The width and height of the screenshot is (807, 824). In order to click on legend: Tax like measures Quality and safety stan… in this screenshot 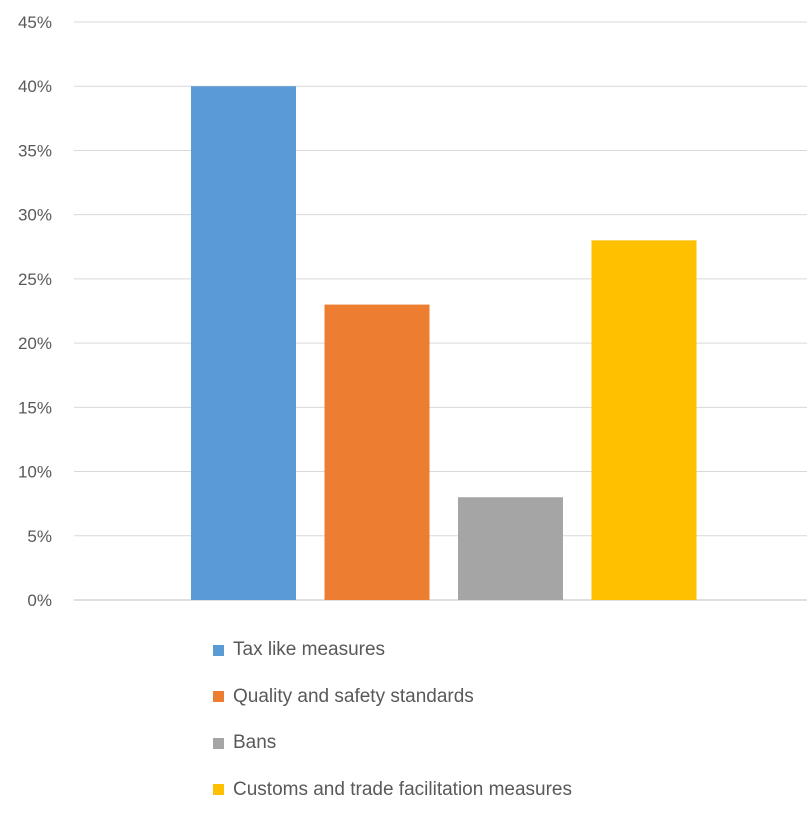, I will do `click(392, 731)`.